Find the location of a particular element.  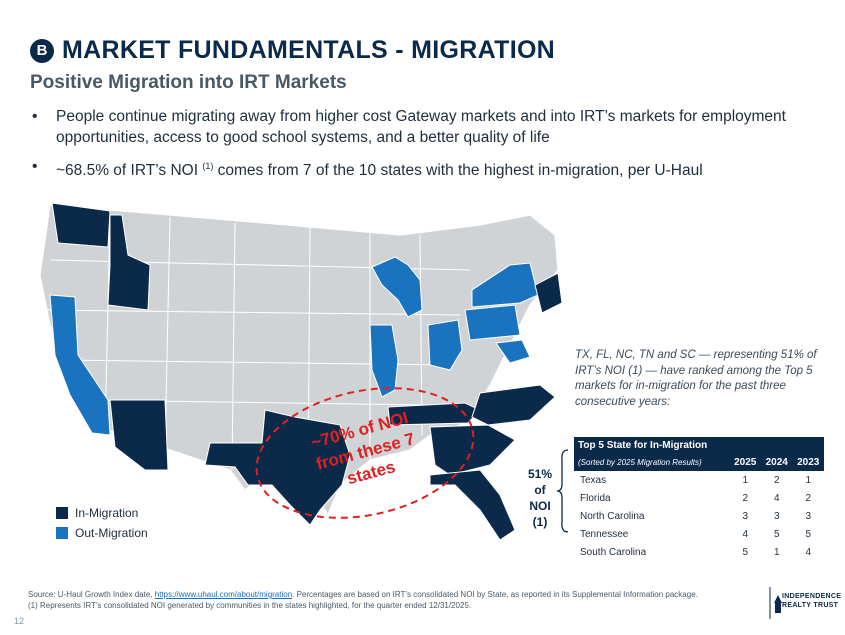

noi-share-pct: 51% is located at coordinates (540, 474).